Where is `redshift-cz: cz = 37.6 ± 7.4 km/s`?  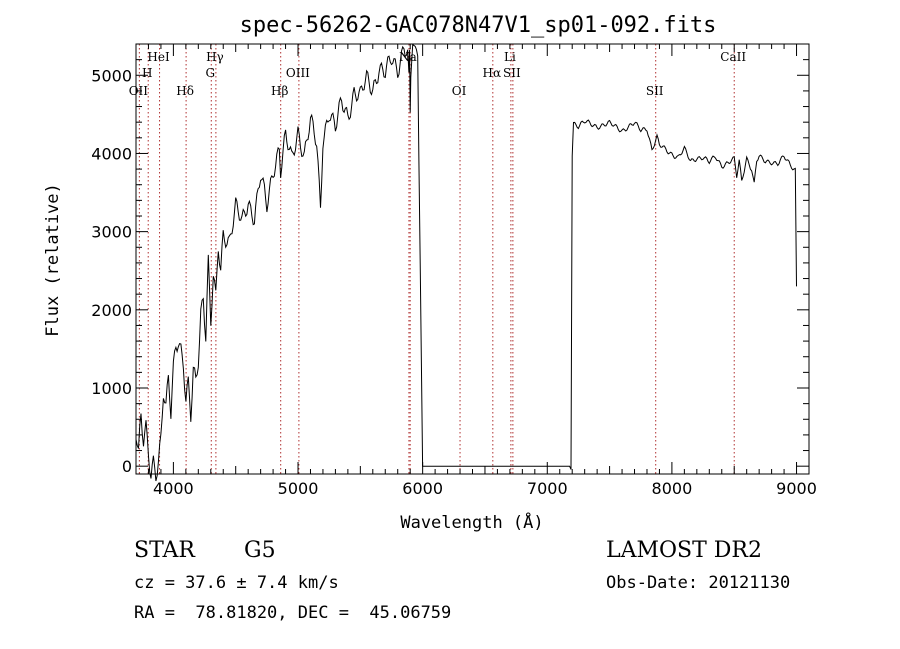
redshift-cz: cz = 37.6 ± 7.4 km/s is located at coordinates (236, 583).